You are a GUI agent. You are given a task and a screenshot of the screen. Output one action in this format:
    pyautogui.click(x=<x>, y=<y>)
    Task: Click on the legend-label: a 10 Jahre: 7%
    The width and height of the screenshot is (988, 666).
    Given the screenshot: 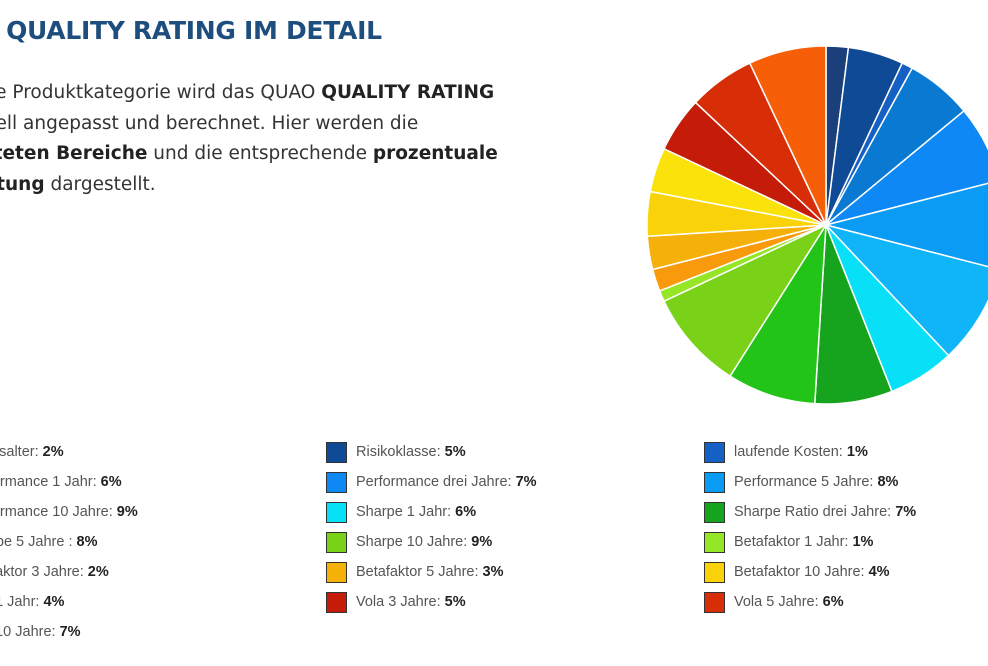 What is the action you would take?
    pyautogui.click(x=40, y=632)
    